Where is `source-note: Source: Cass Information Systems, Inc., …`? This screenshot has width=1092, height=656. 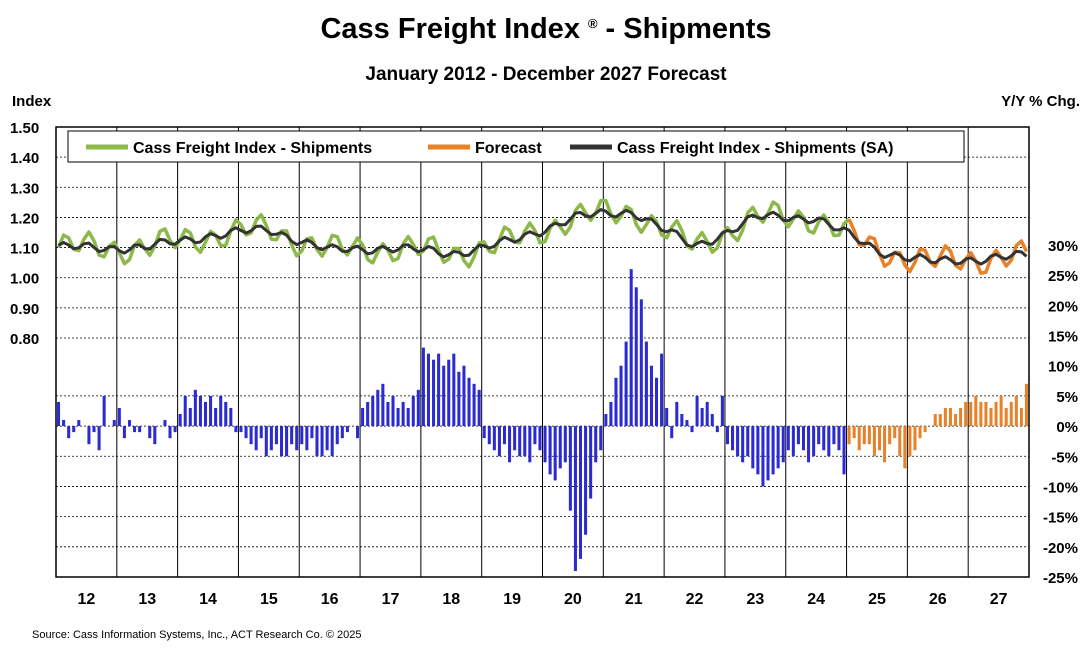
source-note: Source: Cass Information Systems, Inc., … is located at coordinates (196, 635).